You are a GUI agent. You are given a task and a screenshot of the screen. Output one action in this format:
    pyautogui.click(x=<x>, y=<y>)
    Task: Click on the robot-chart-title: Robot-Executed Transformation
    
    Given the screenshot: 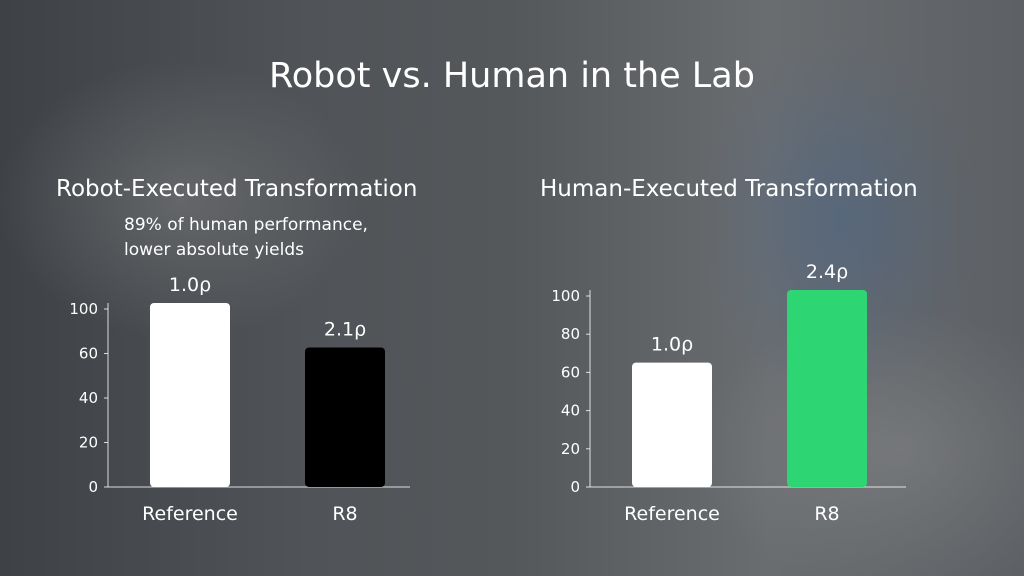 What is the action you would take?
    pyautogui.click(x=237, y=189)
    